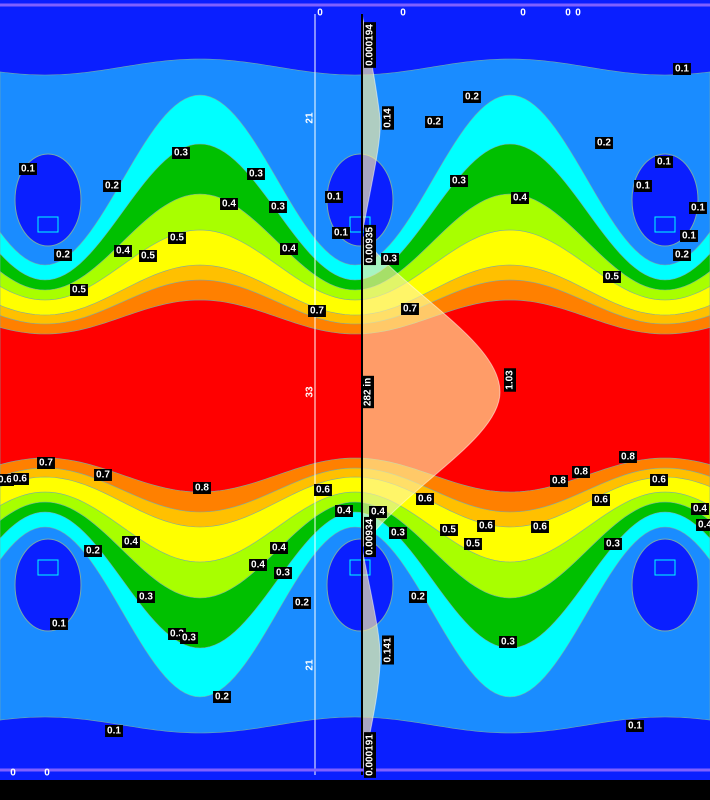 The height and width of the screenshot is (800, 710). I want to click on label-text: 1.03, so click(510, 380).